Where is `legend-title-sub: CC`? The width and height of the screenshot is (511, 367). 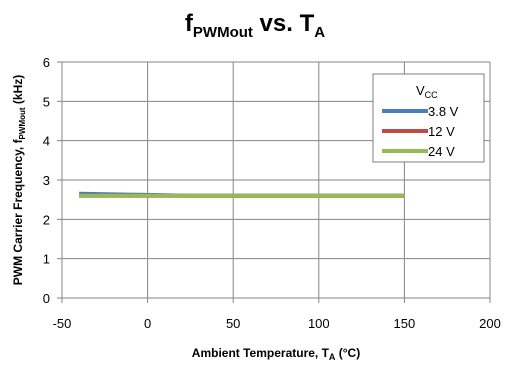 legend-title-sub: CC is located at coordinates (431, 95).